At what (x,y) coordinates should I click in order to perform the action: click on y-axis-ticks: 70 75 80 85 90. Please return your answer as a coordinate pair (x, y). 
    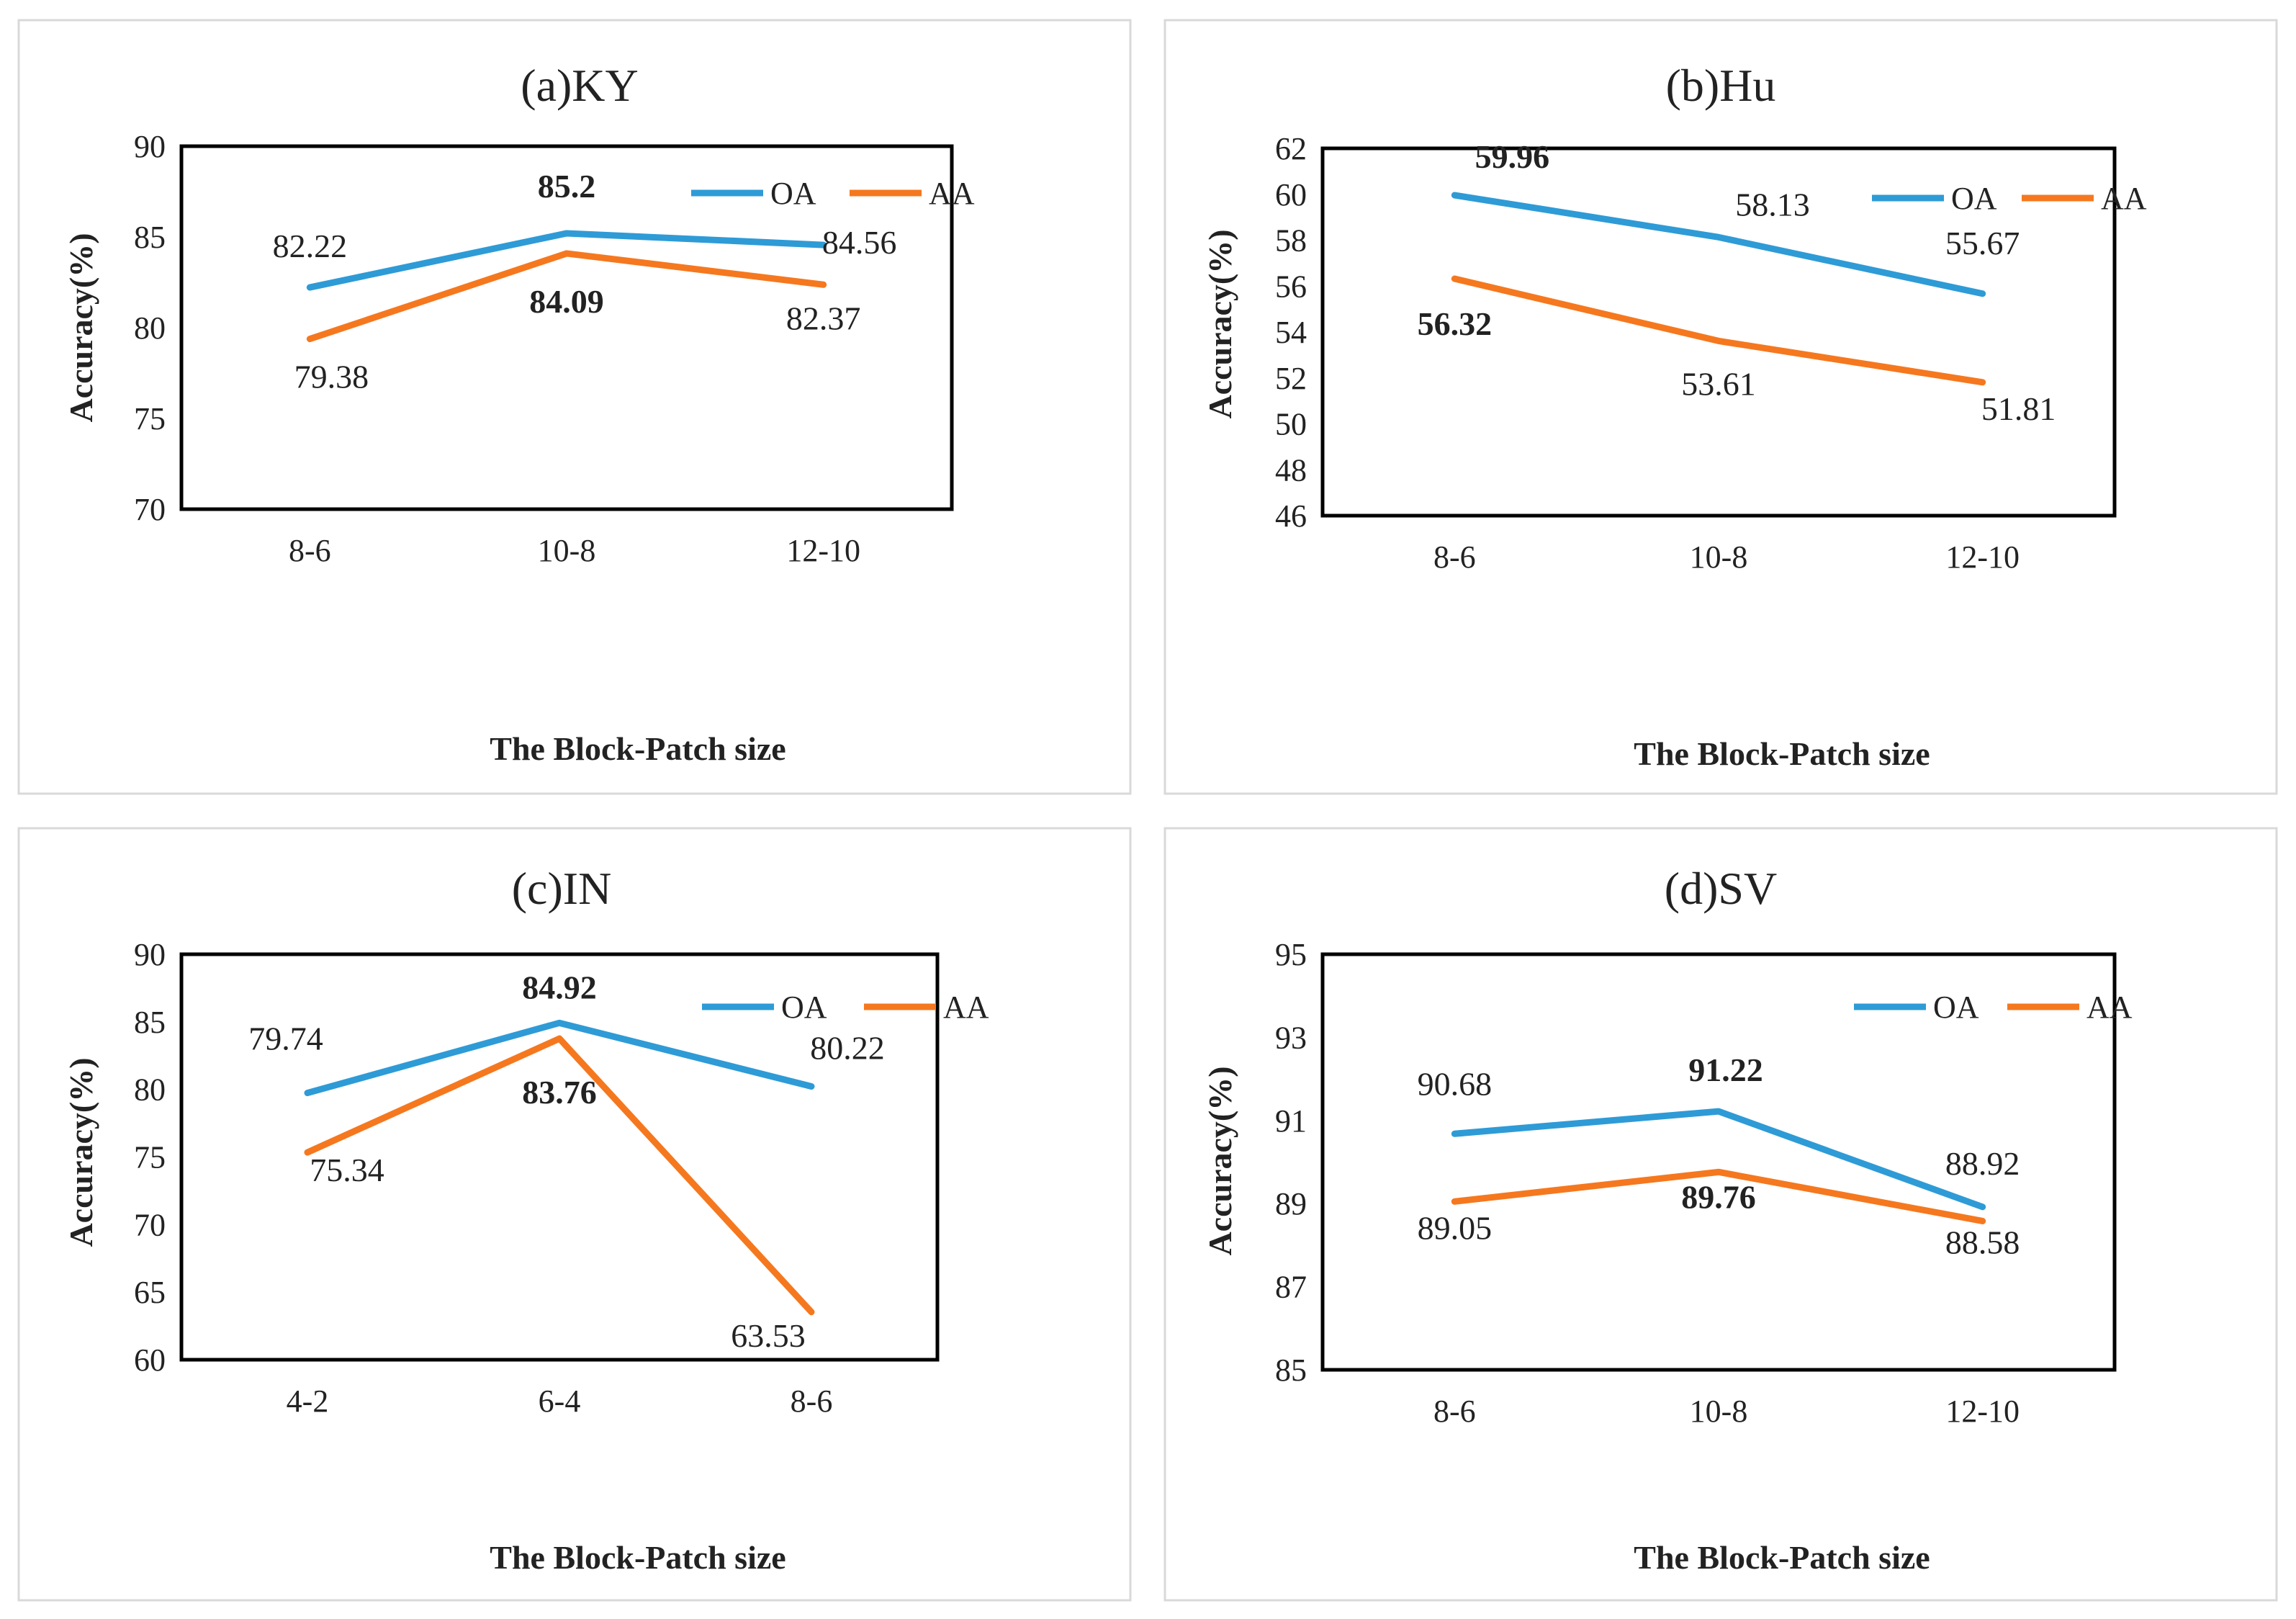
    Looking at the image, I should click on (150, 328).